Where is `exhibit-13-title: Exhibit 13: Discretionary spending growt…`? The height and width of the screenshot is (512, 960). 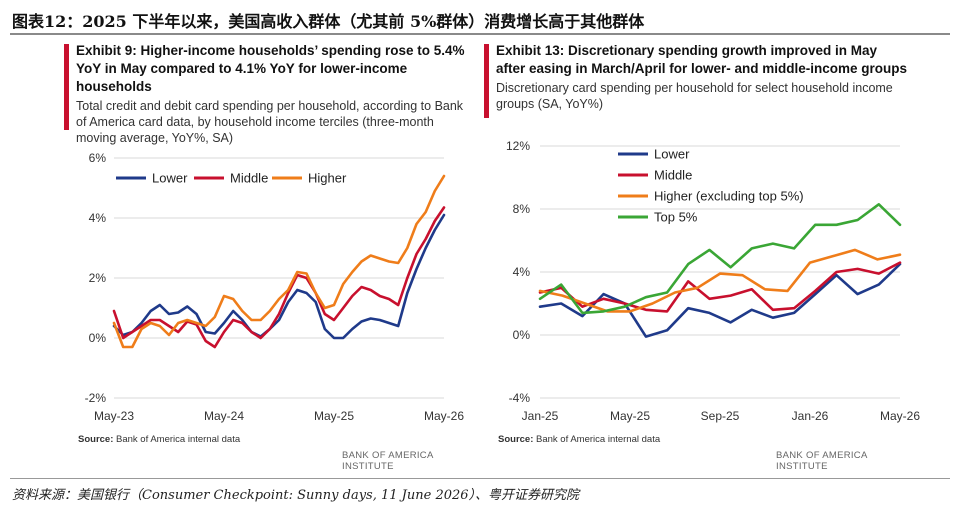
exhibit-13-title: Exhibit 13: Discretionary spending growt… is located at coordinates (702, 59).